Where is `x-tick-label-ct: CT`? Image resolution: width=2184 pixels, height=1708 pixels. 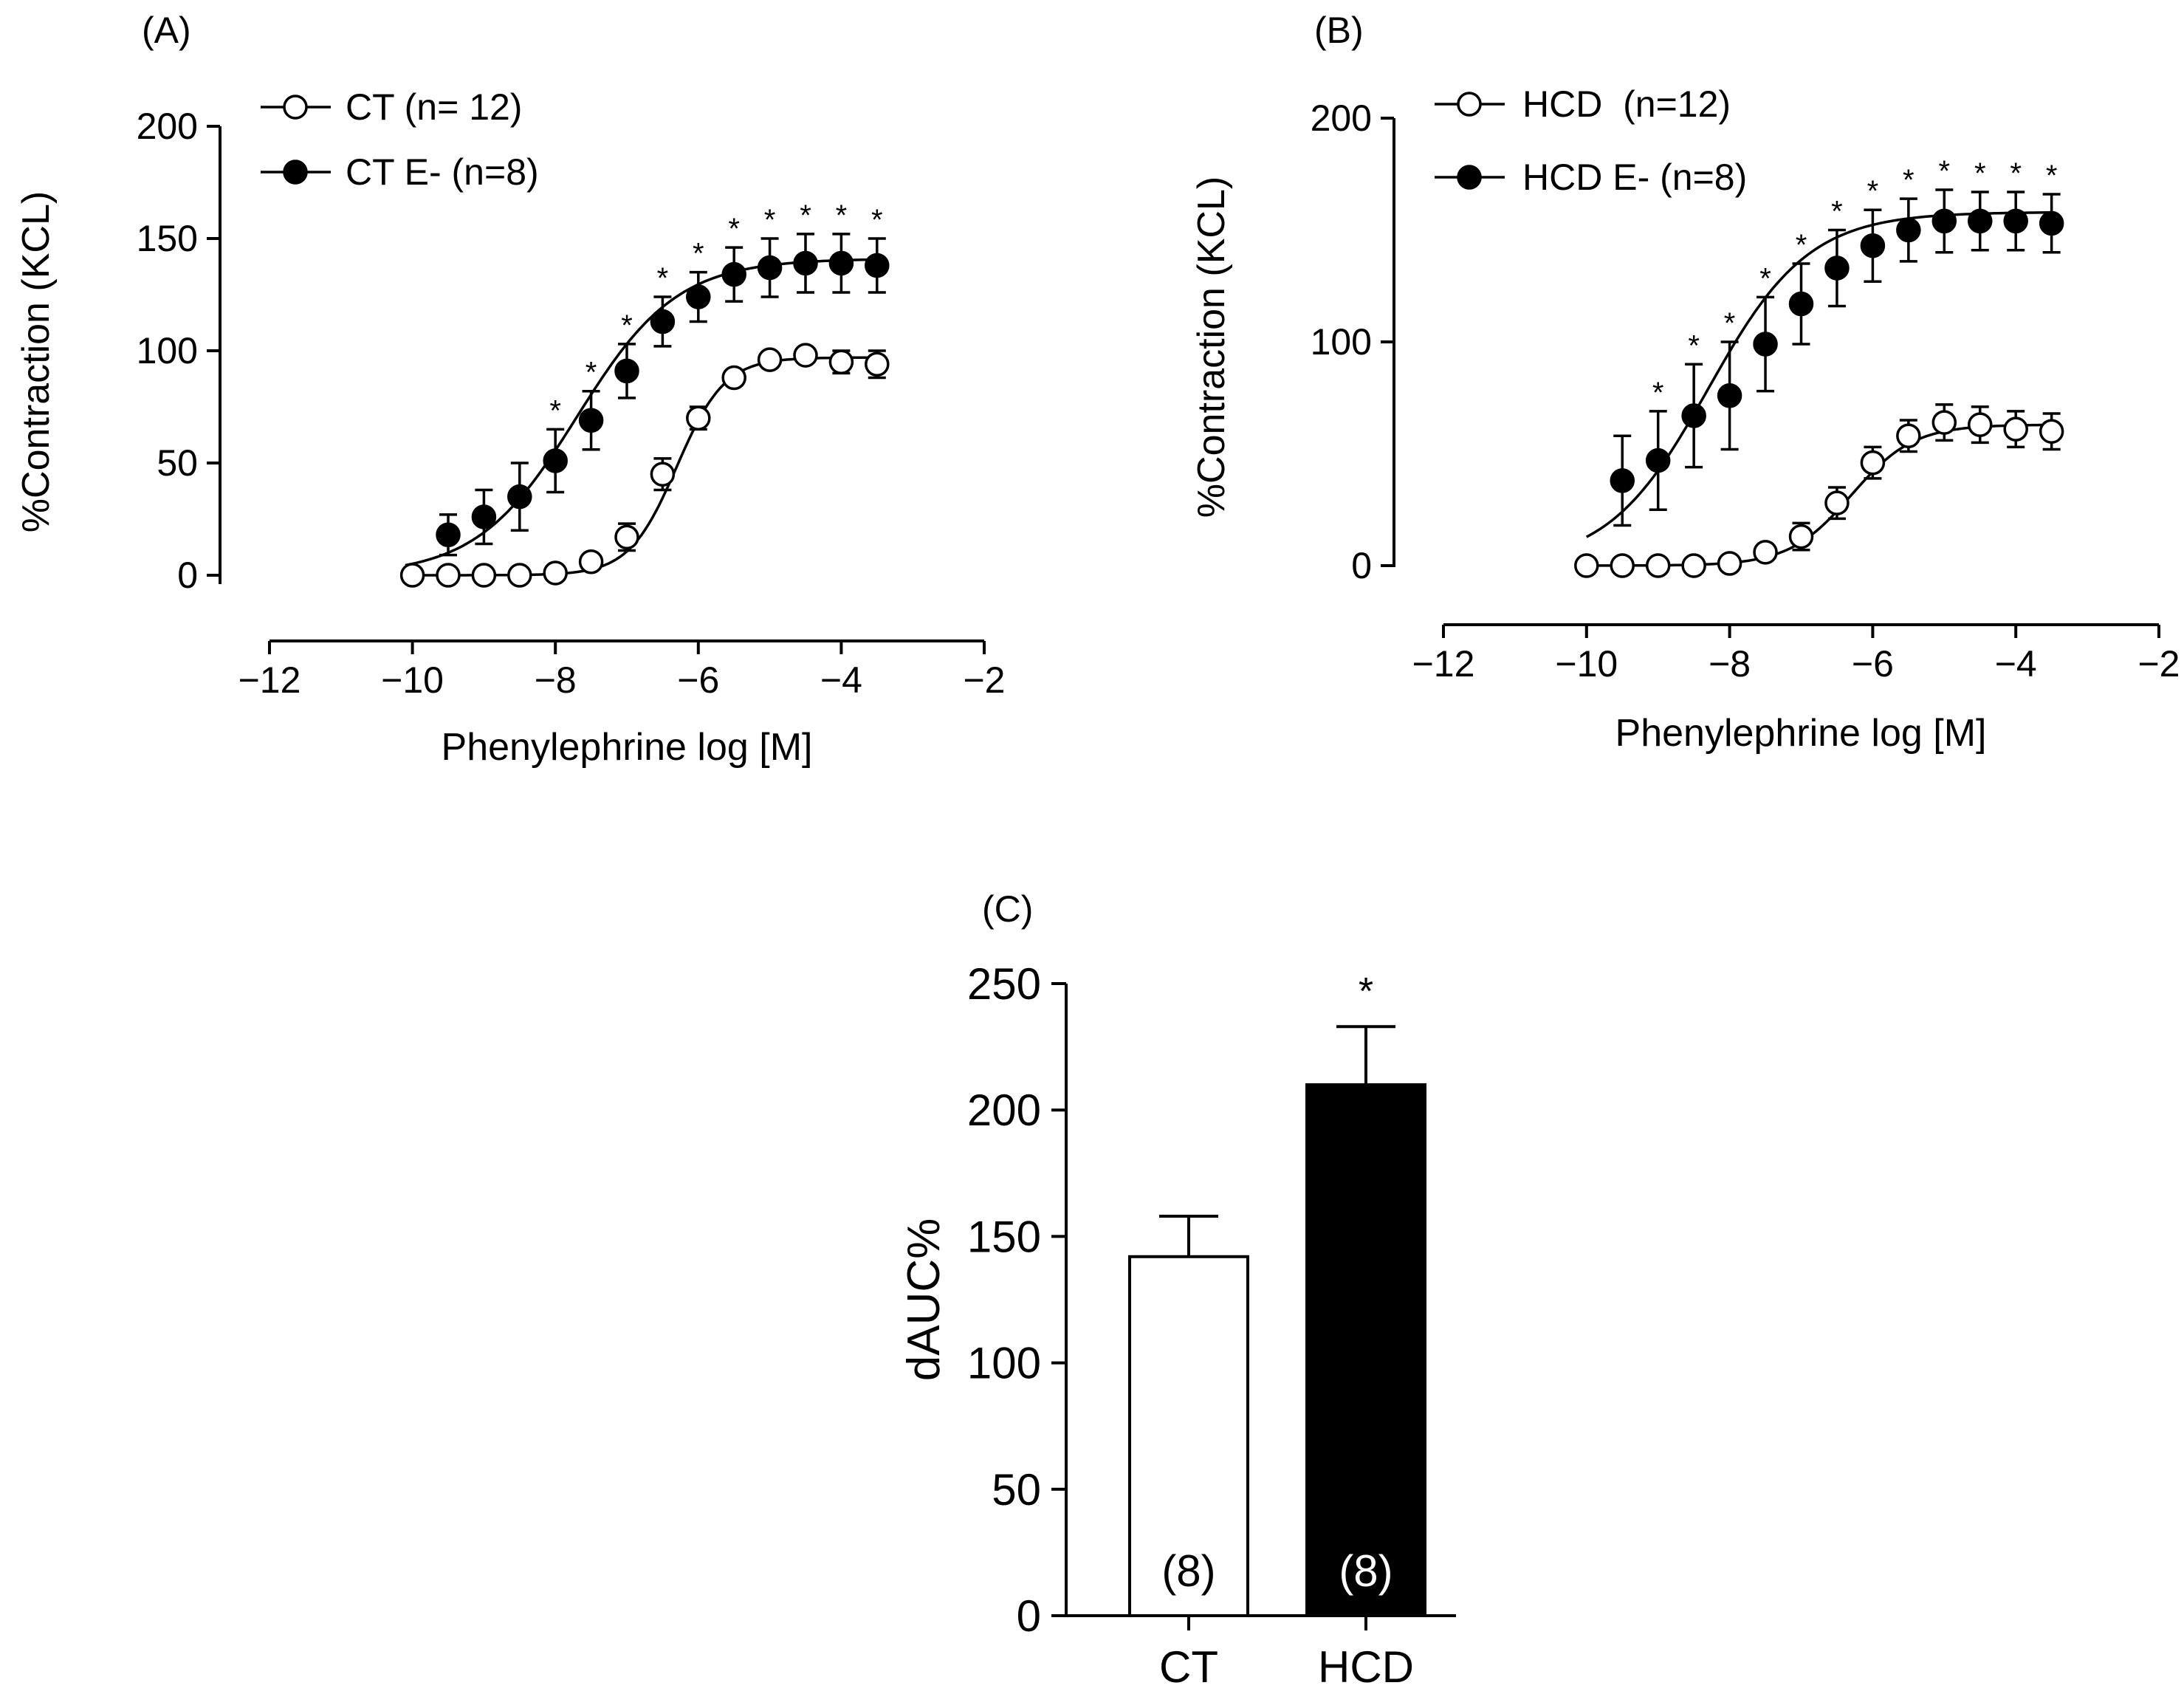
x-tick-label-ct: CT is located at coordinates (1189, 1667).